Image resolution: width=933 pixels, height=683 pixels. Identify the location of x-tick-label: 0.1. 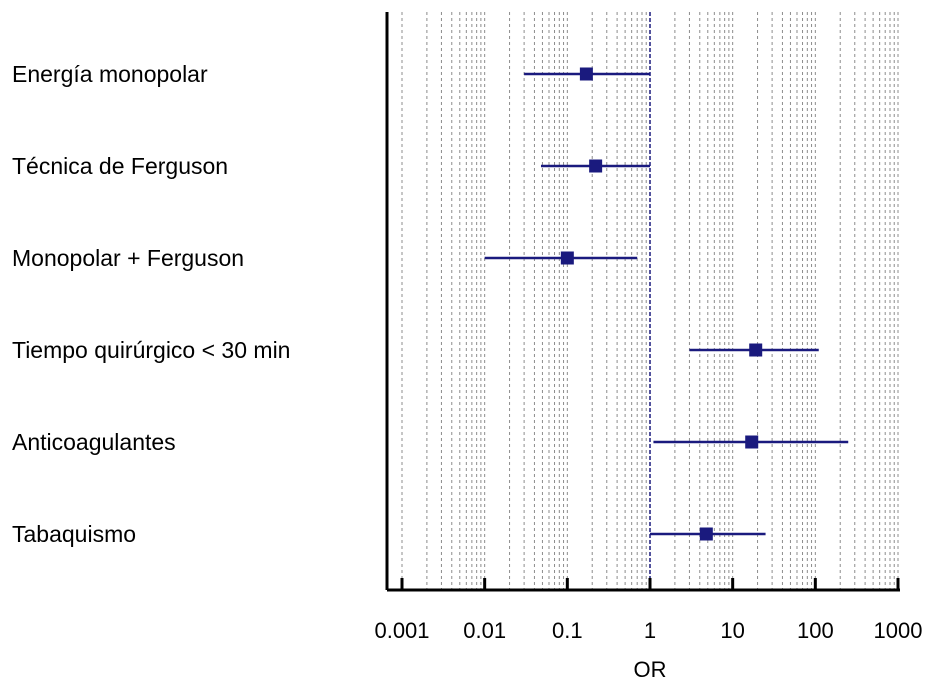
(567, 630).